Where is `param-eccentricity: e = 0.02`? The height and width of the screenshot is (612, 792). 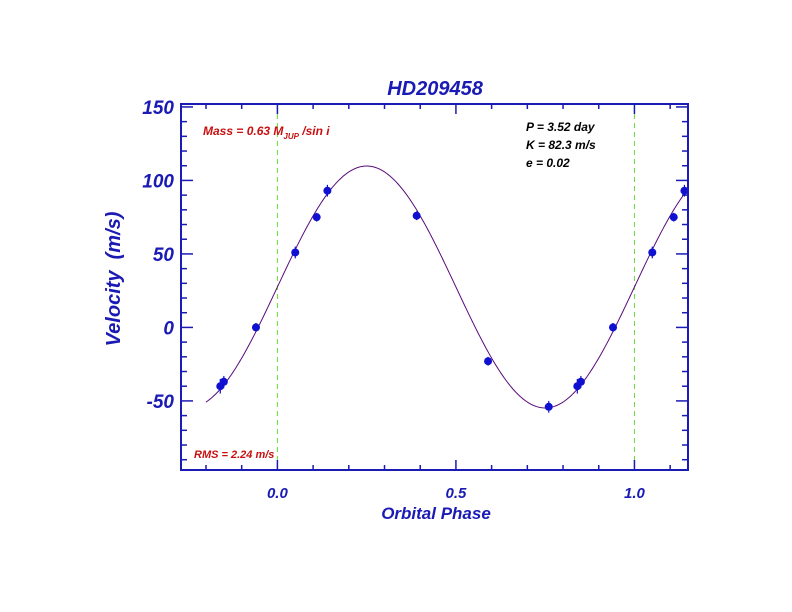 param-eccentricity: e = 0.02 is located at coordinates (548, 163).